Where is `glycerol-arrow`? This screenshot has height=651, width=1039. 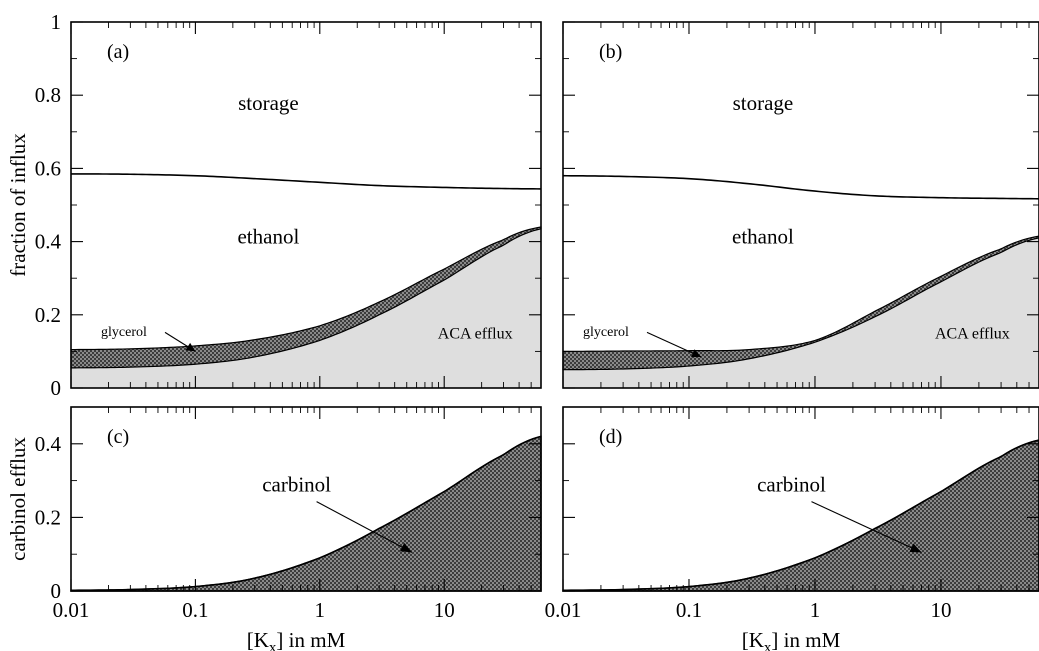
glycerol-arrow is located at coordinates (674, 344).